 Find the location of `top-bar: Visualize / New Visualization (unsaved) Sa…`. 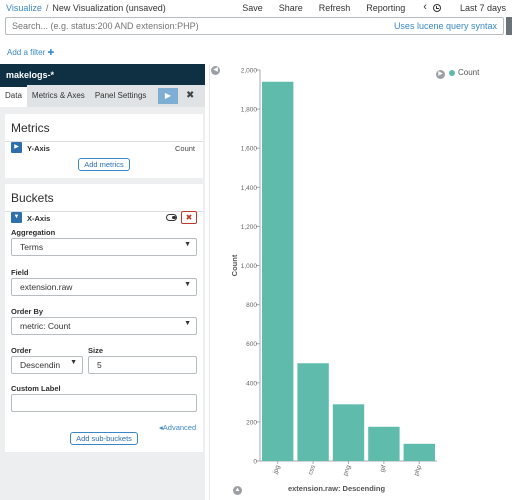

top-bar: Visualize / New Visualization (unsaved) Sa… is located at coordinates (256, 8).